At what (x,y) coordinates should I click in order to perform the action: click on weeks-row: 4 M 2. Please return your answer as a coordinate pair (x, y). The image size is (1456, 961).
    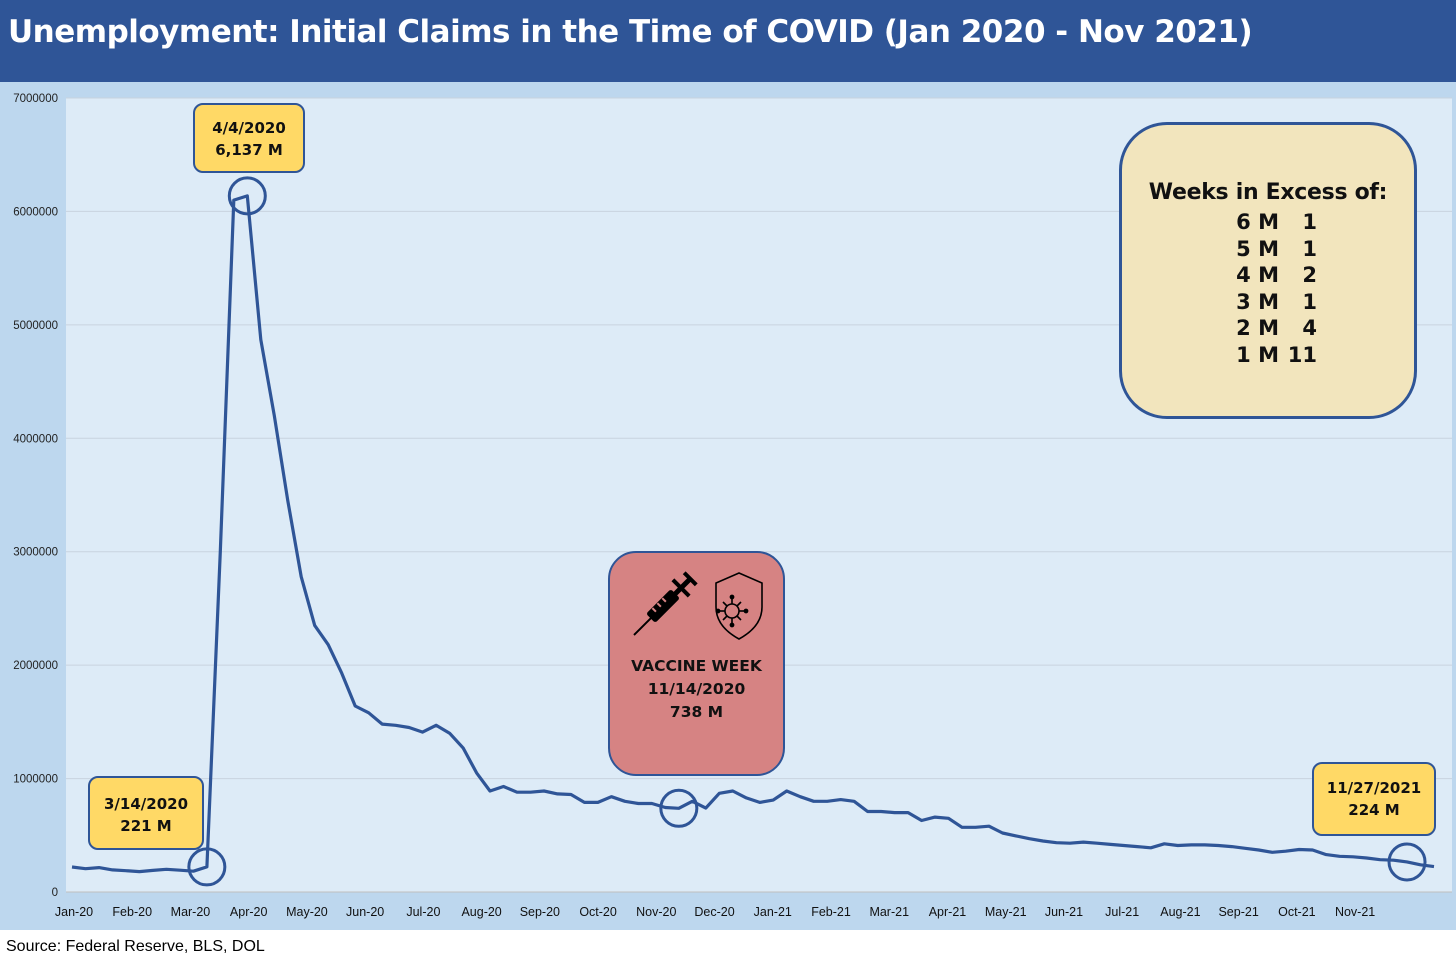
    Looking at the image, I should click on (1268, 275).